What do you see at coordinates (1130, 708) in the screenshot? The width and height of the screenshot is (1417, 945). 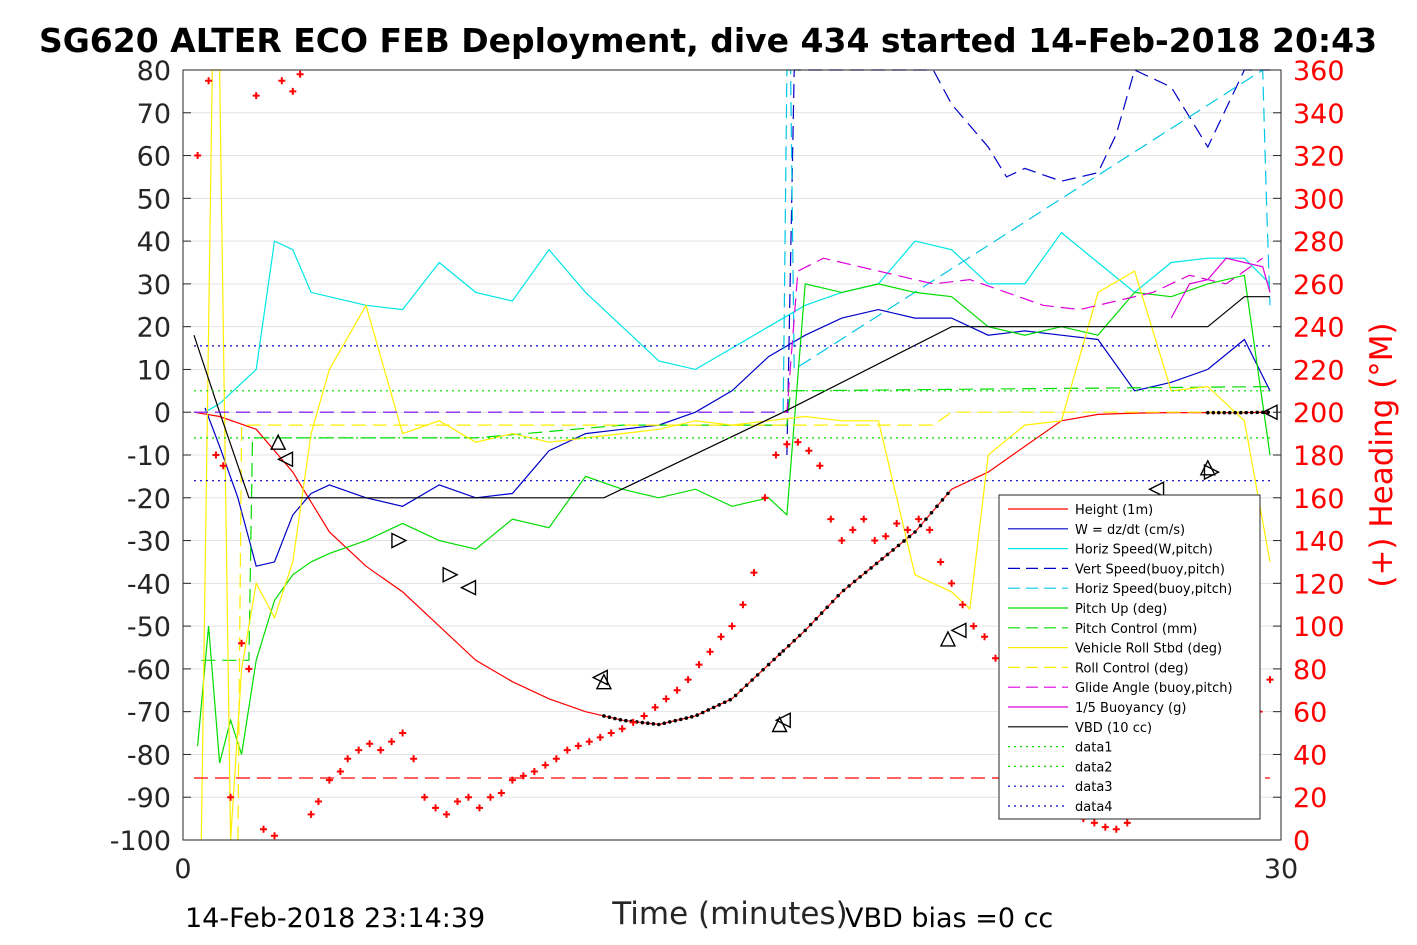 I see `legend-label: 1/5 Buoyancy (g)` at bounding box center [1130, 708].